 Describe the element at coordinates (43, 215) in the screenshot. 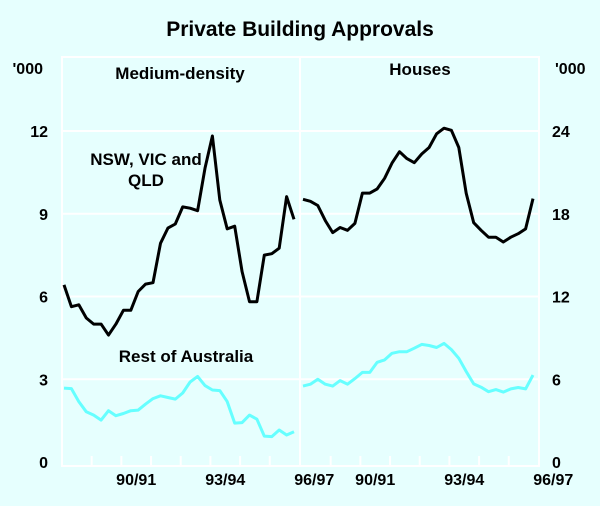

I see `y-tick-label: 9` at that location.